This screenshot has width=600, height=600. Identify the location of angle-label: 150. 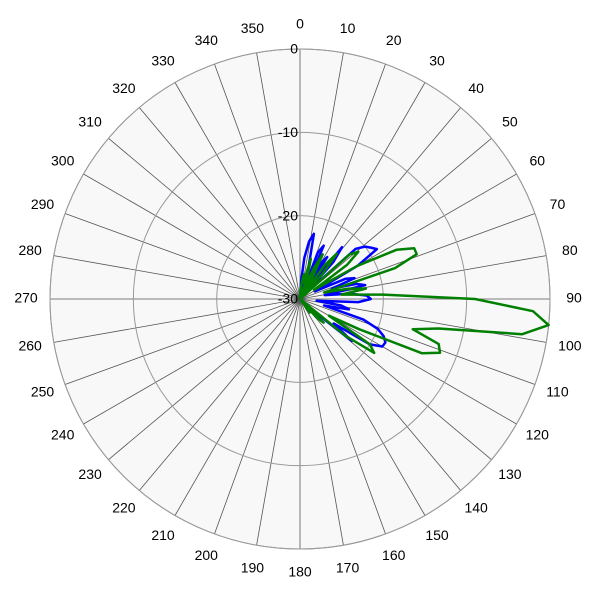
(437, 535).